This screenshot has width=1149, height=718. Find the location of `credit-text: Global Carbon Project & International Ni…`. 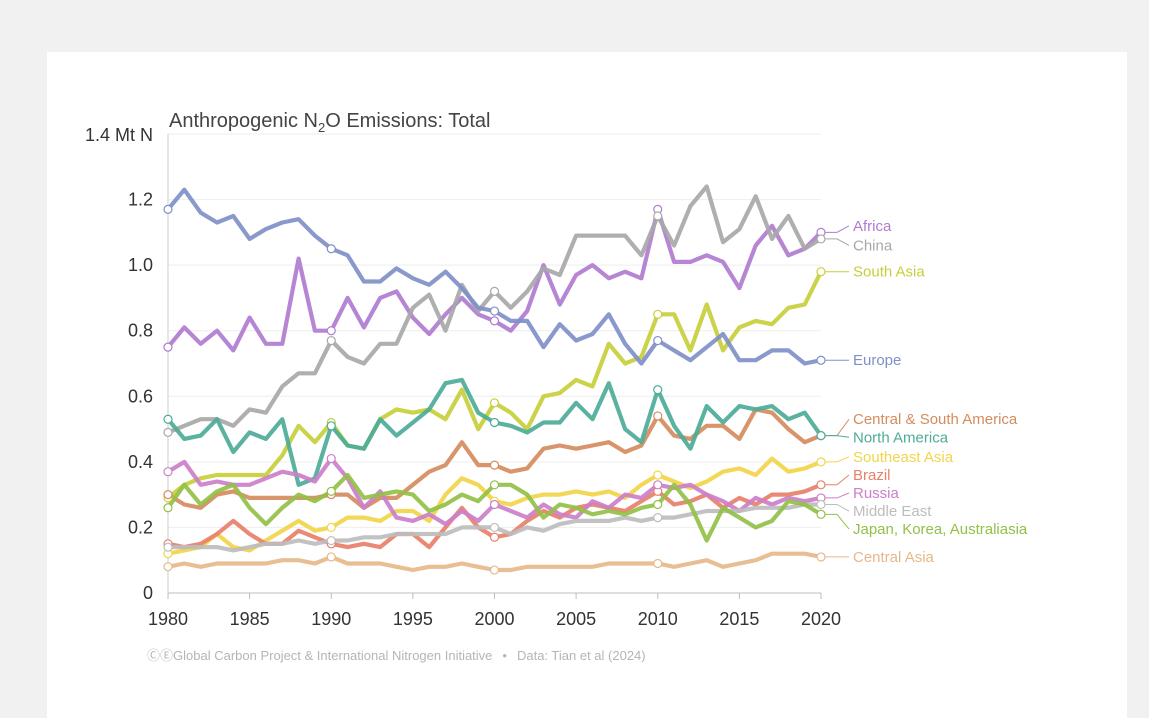

credit-text: Global Carbon Project & International Ni… is located at coordinates (332, 655).